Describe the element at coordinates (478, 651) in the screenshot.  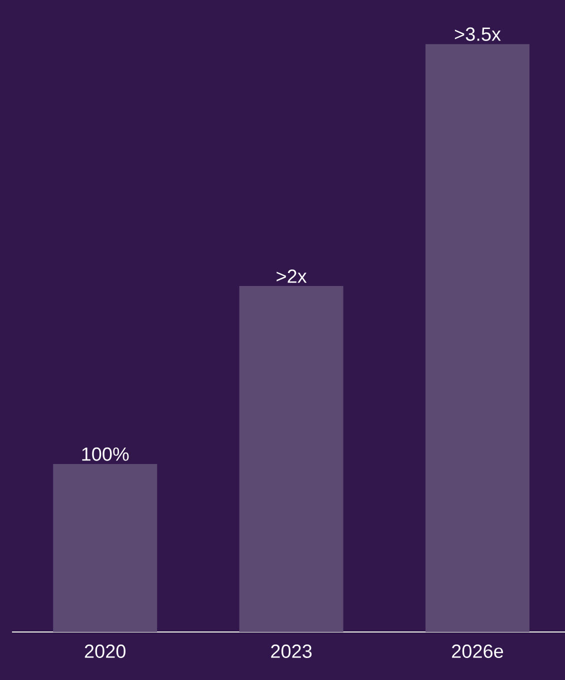
I see `x-tick-label: 2026e` at that location.